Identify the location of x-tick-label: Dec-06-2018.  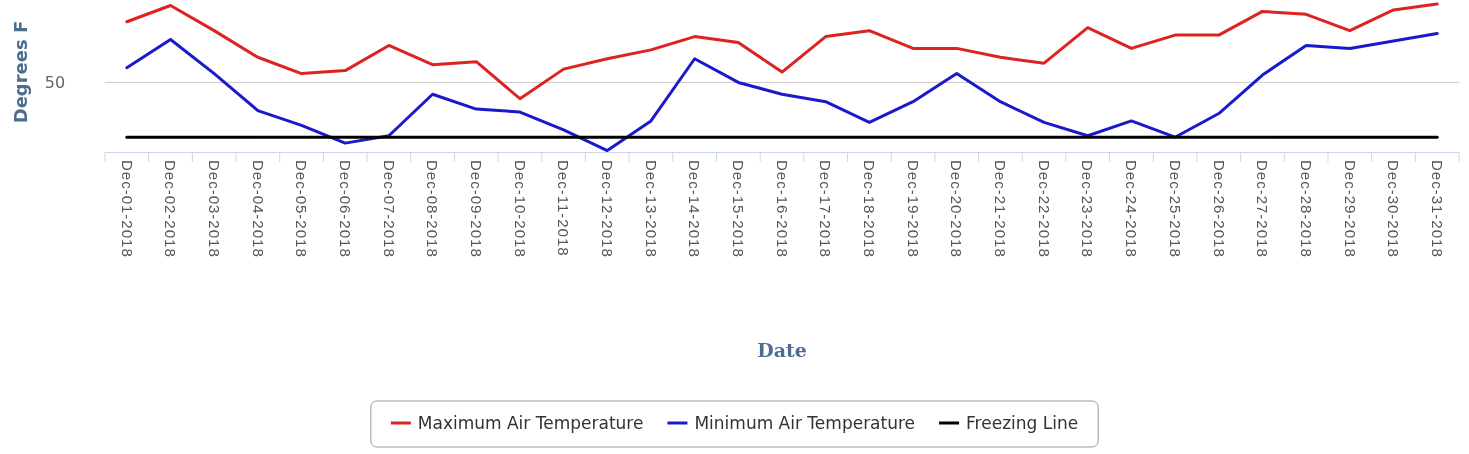
(345, 209).